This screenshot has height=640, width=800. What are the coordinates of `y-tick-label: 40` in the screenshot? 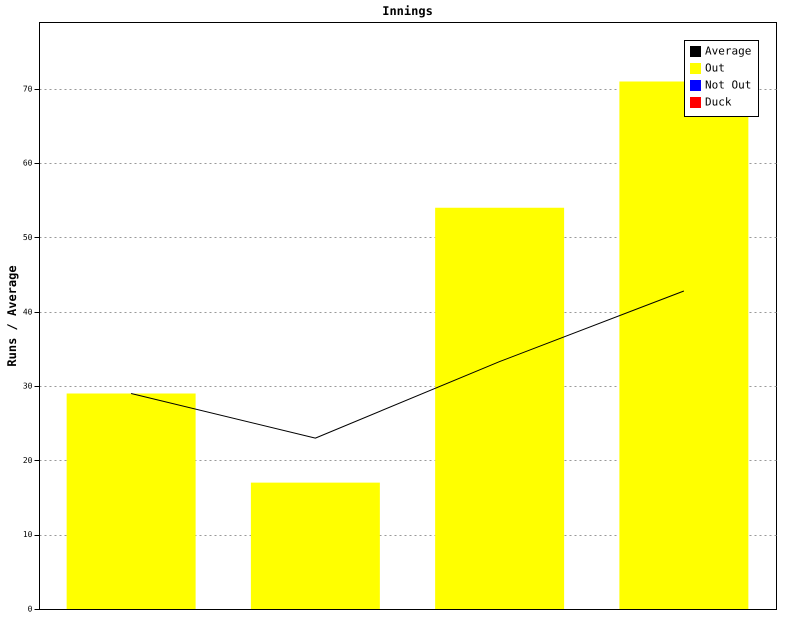 It's located at (27, 311).